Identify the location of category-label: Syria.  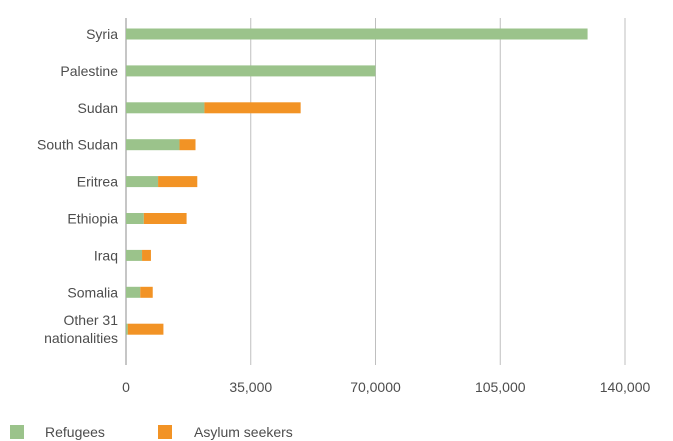
(102, 34).